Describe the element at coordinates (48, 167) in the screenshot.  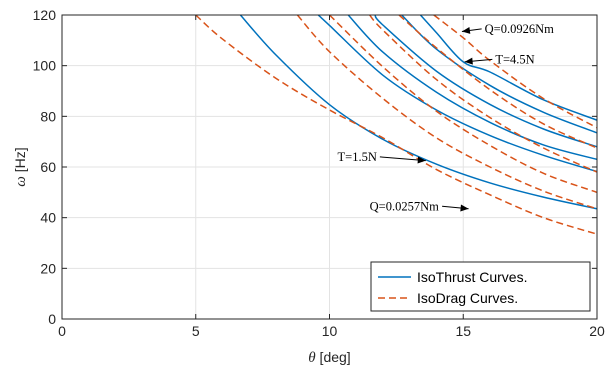
I see `y-tick-label: 60` at that location.